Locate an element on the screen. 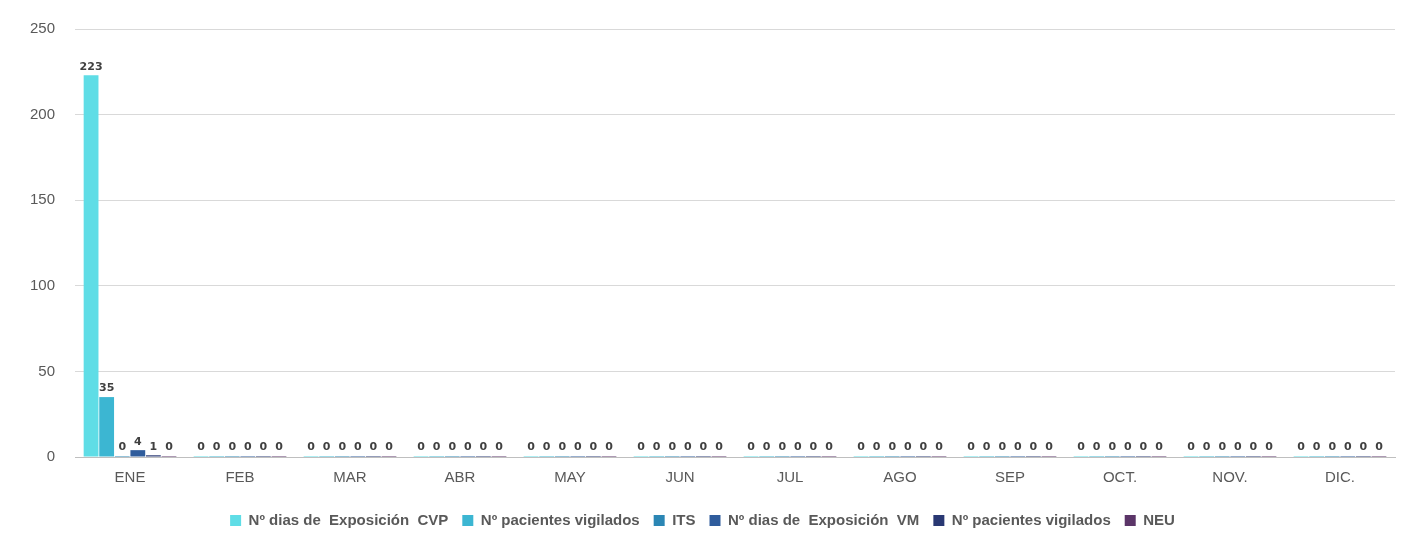 This screenshot has height=543, width=1405. x-tick-label: MAY is located at coordinates (570, 477).